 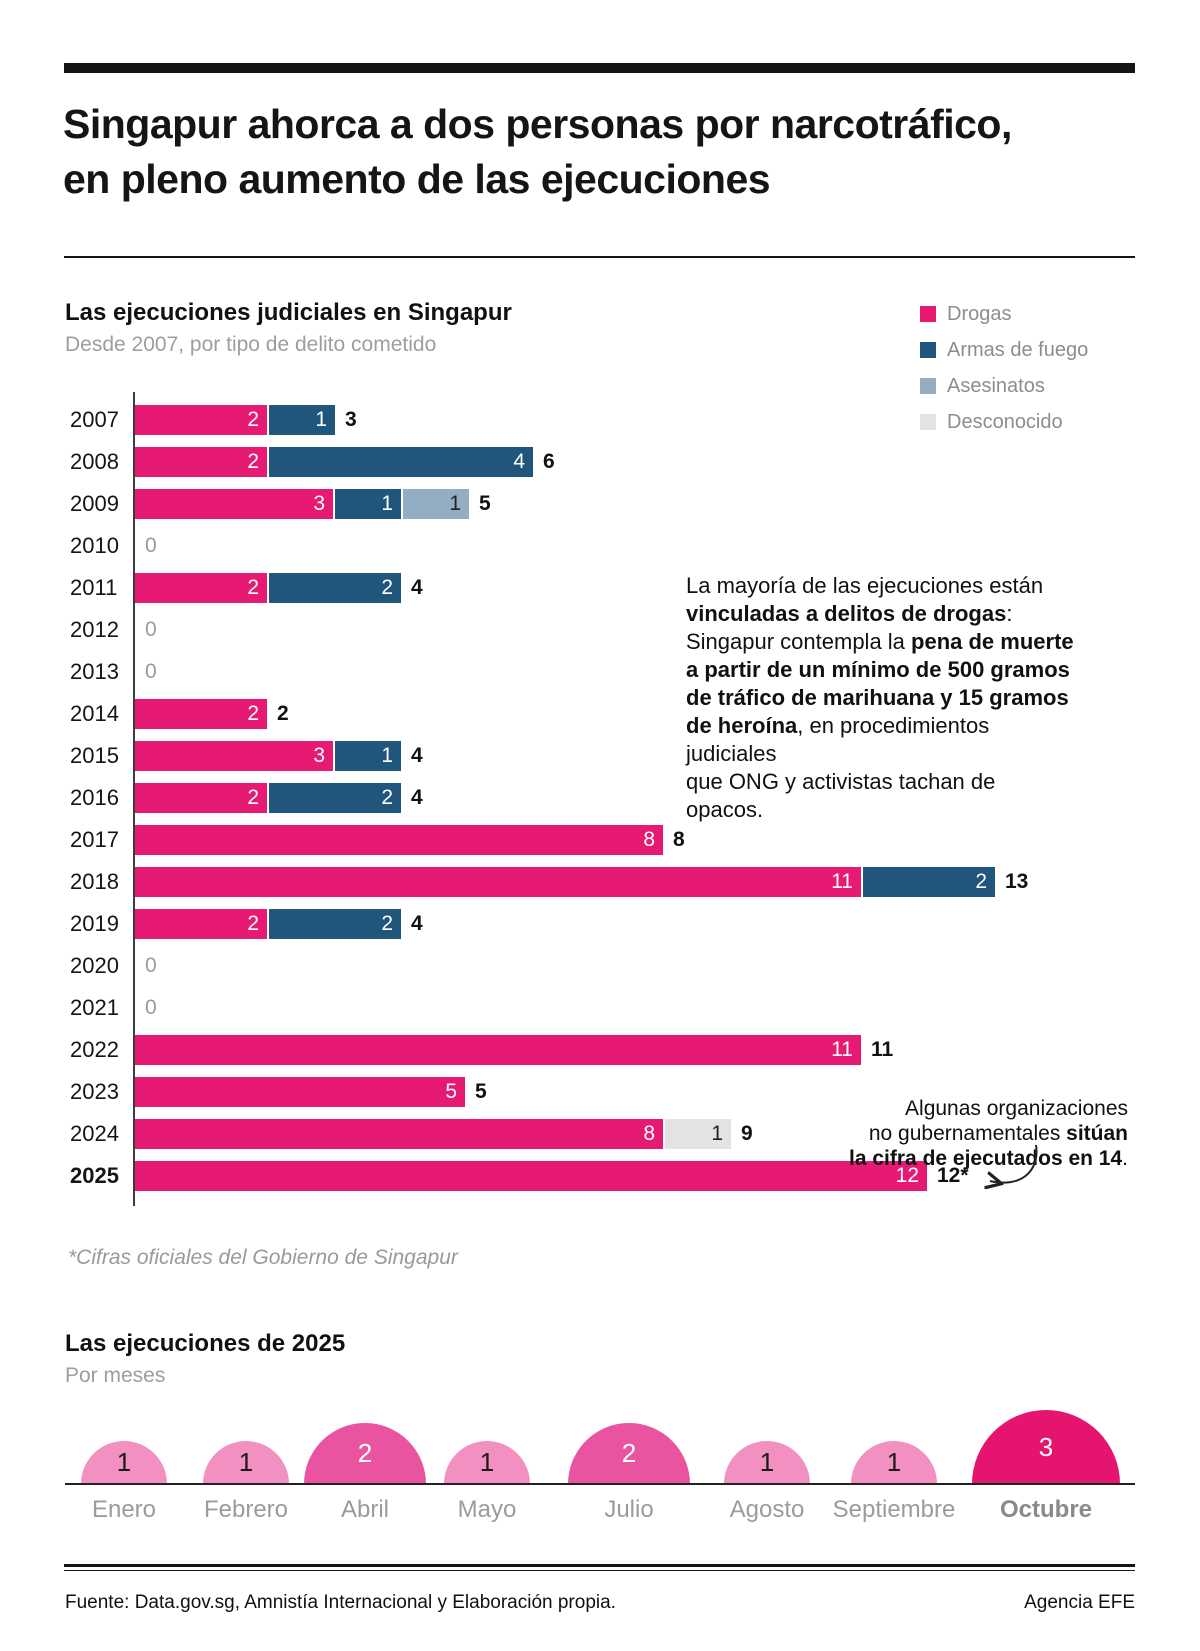 I want to click on title-divider, so click(x=599, y=257).